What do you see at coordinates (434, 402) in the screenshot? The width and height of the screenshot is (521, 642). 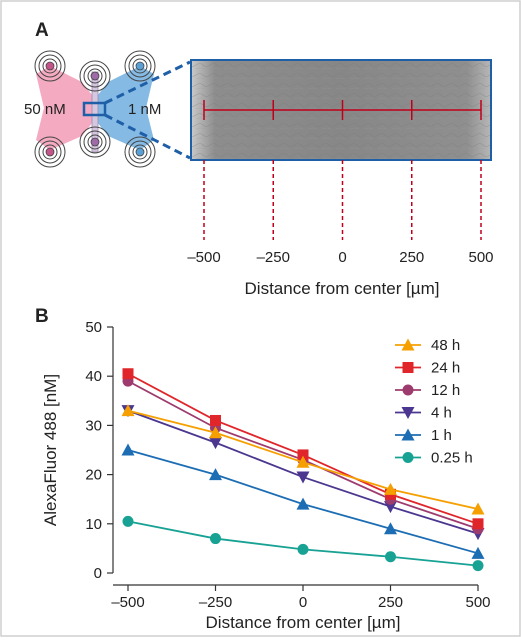 I see `legend: 48 h 24 h 12 h 4 h 1 h 0.25 h` at bounding box center [434, 402].